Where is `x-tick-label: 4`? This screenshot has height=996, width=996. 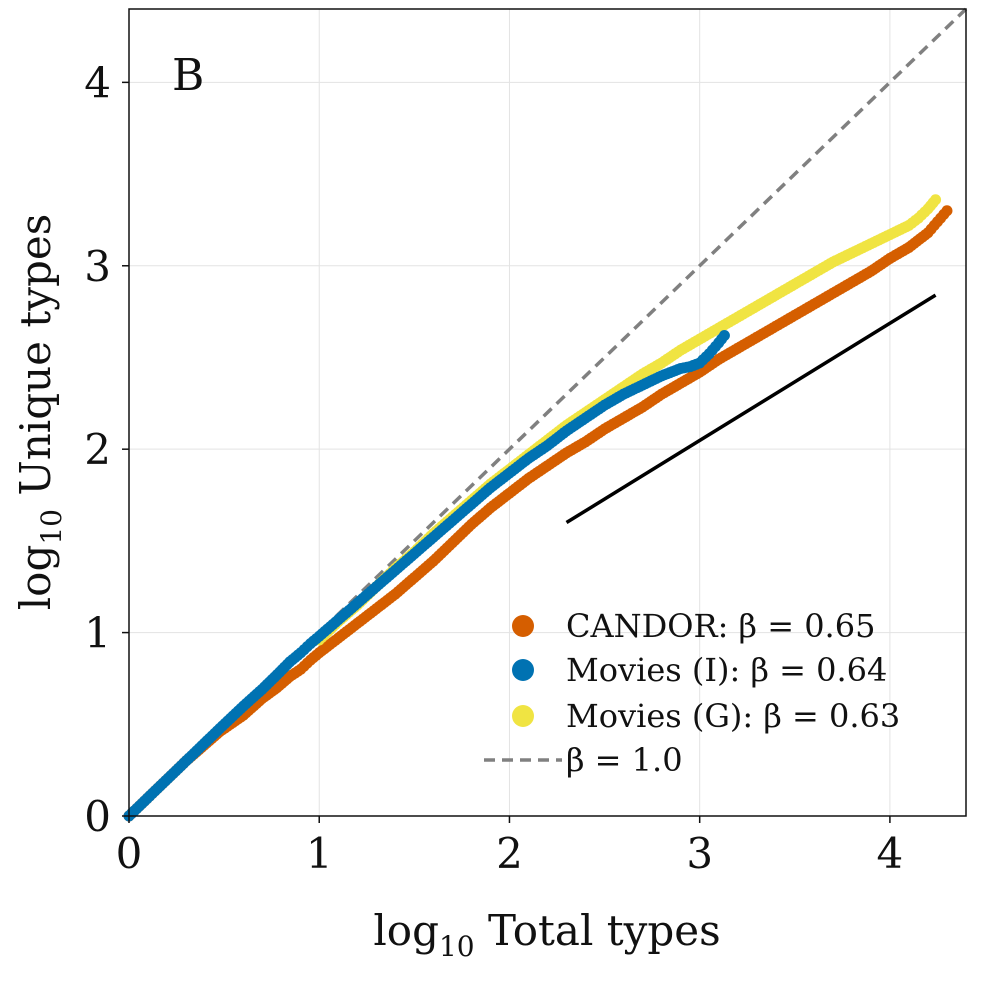
x-tick-label: 4 is located at coordinates (890, 853).